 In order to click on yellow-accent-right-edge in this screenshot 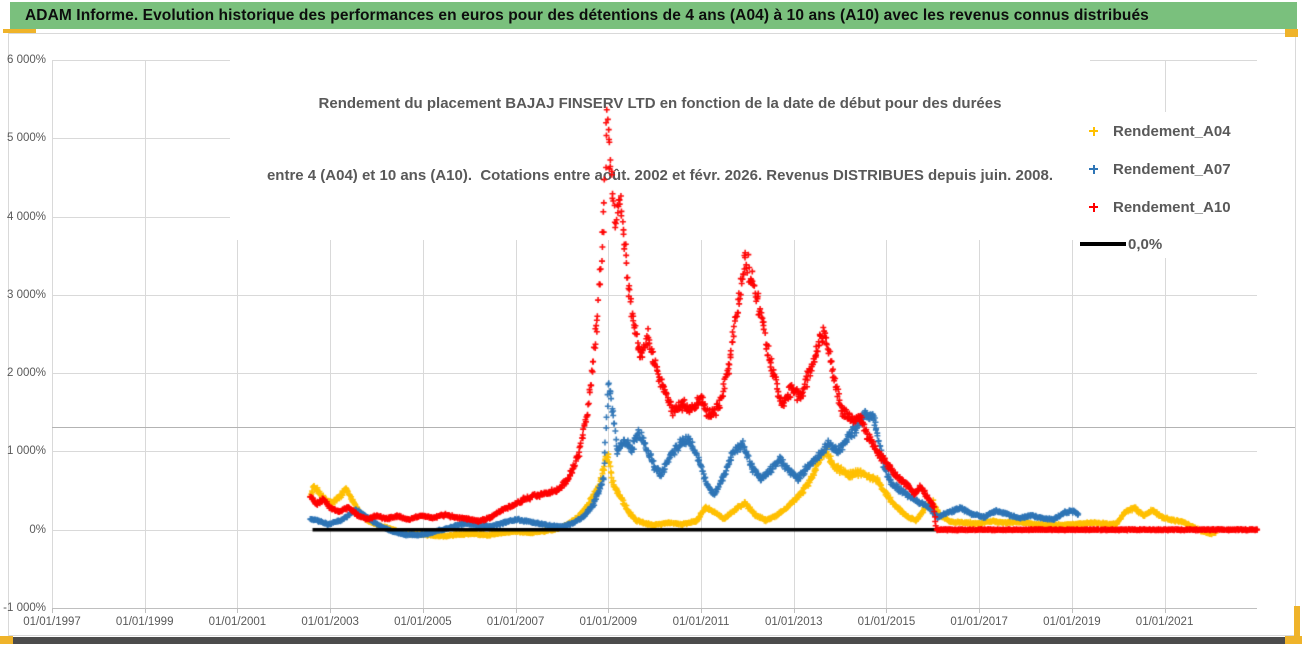, I will do `click(1297, 624)`.